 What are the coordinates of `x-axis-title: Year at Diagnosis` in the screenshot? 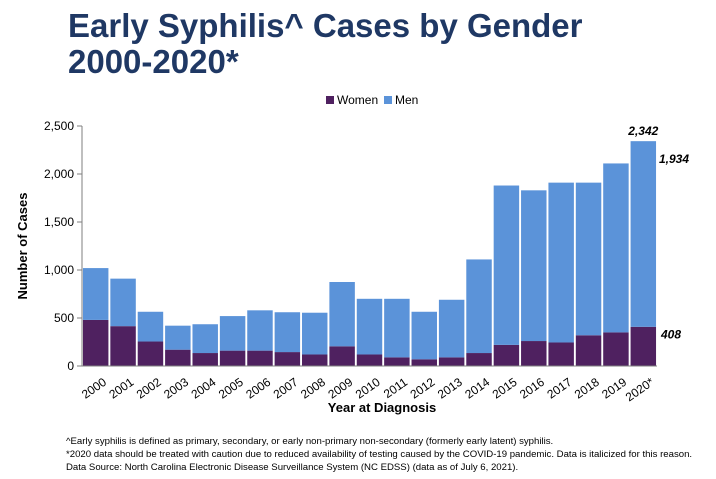 It's located at (382, 407).